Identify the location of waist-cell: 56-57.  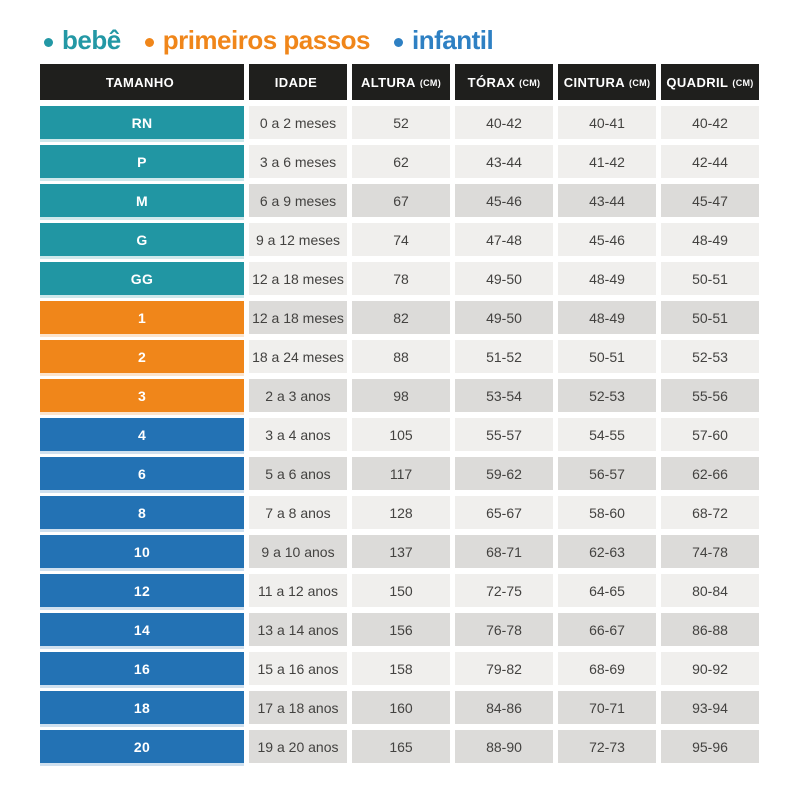
(607, 473).